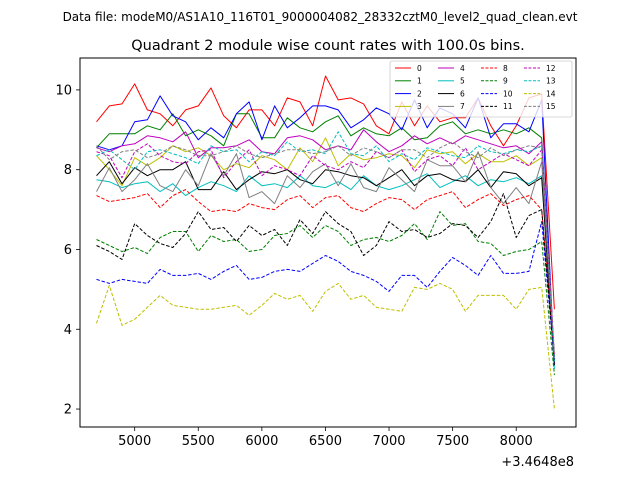 The width and height of the screenshot is (640, 480). What do you see at coordinates (551, 68) in the screenshot?
I see `legend-label-12: 12` at bounding box center [551, 68].